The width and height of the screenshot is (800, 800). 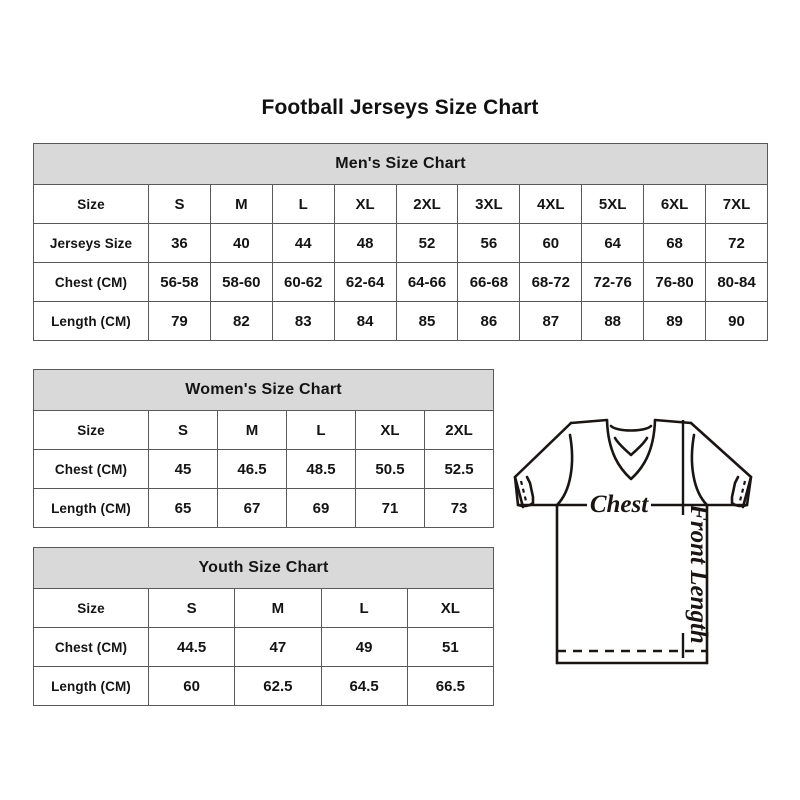 I want to click on table-row: Chest (CM) 45 46.5 48.5 50.5 52.5, so click(x=264, y=469).